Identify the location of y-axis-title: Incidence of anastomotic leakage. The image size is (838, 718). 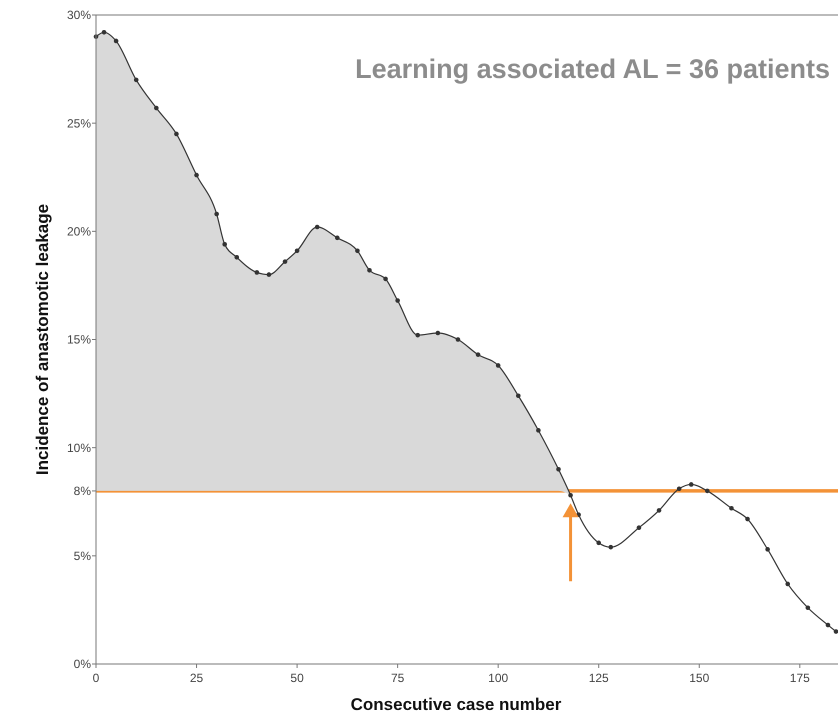
(42, 340).